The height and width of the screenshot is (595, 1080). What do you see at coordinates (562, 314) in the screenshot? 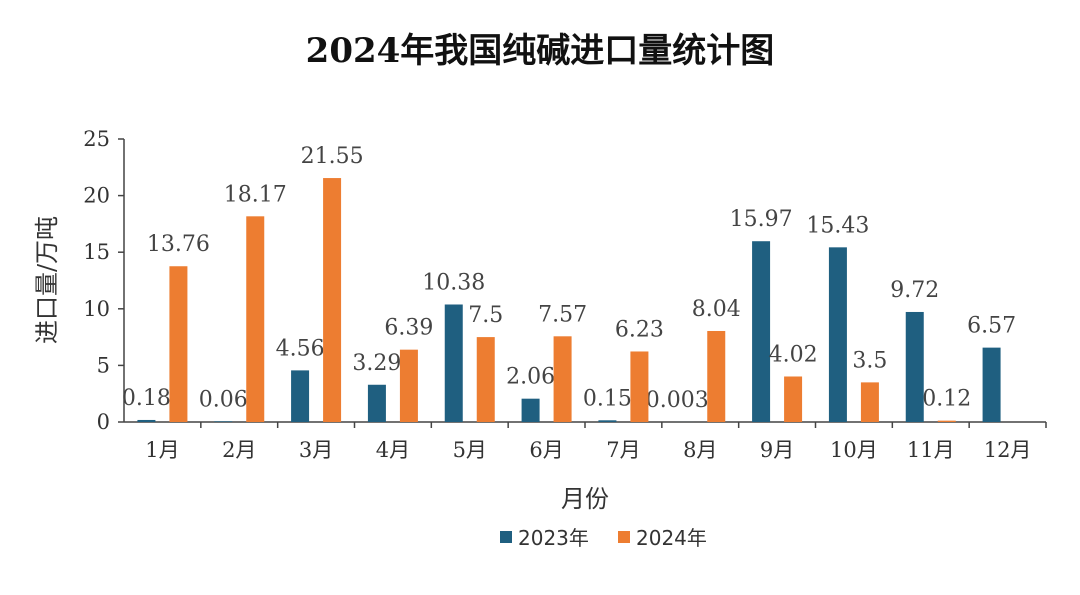
I see `data-label: 7.57` at bounding box center [562, 314].